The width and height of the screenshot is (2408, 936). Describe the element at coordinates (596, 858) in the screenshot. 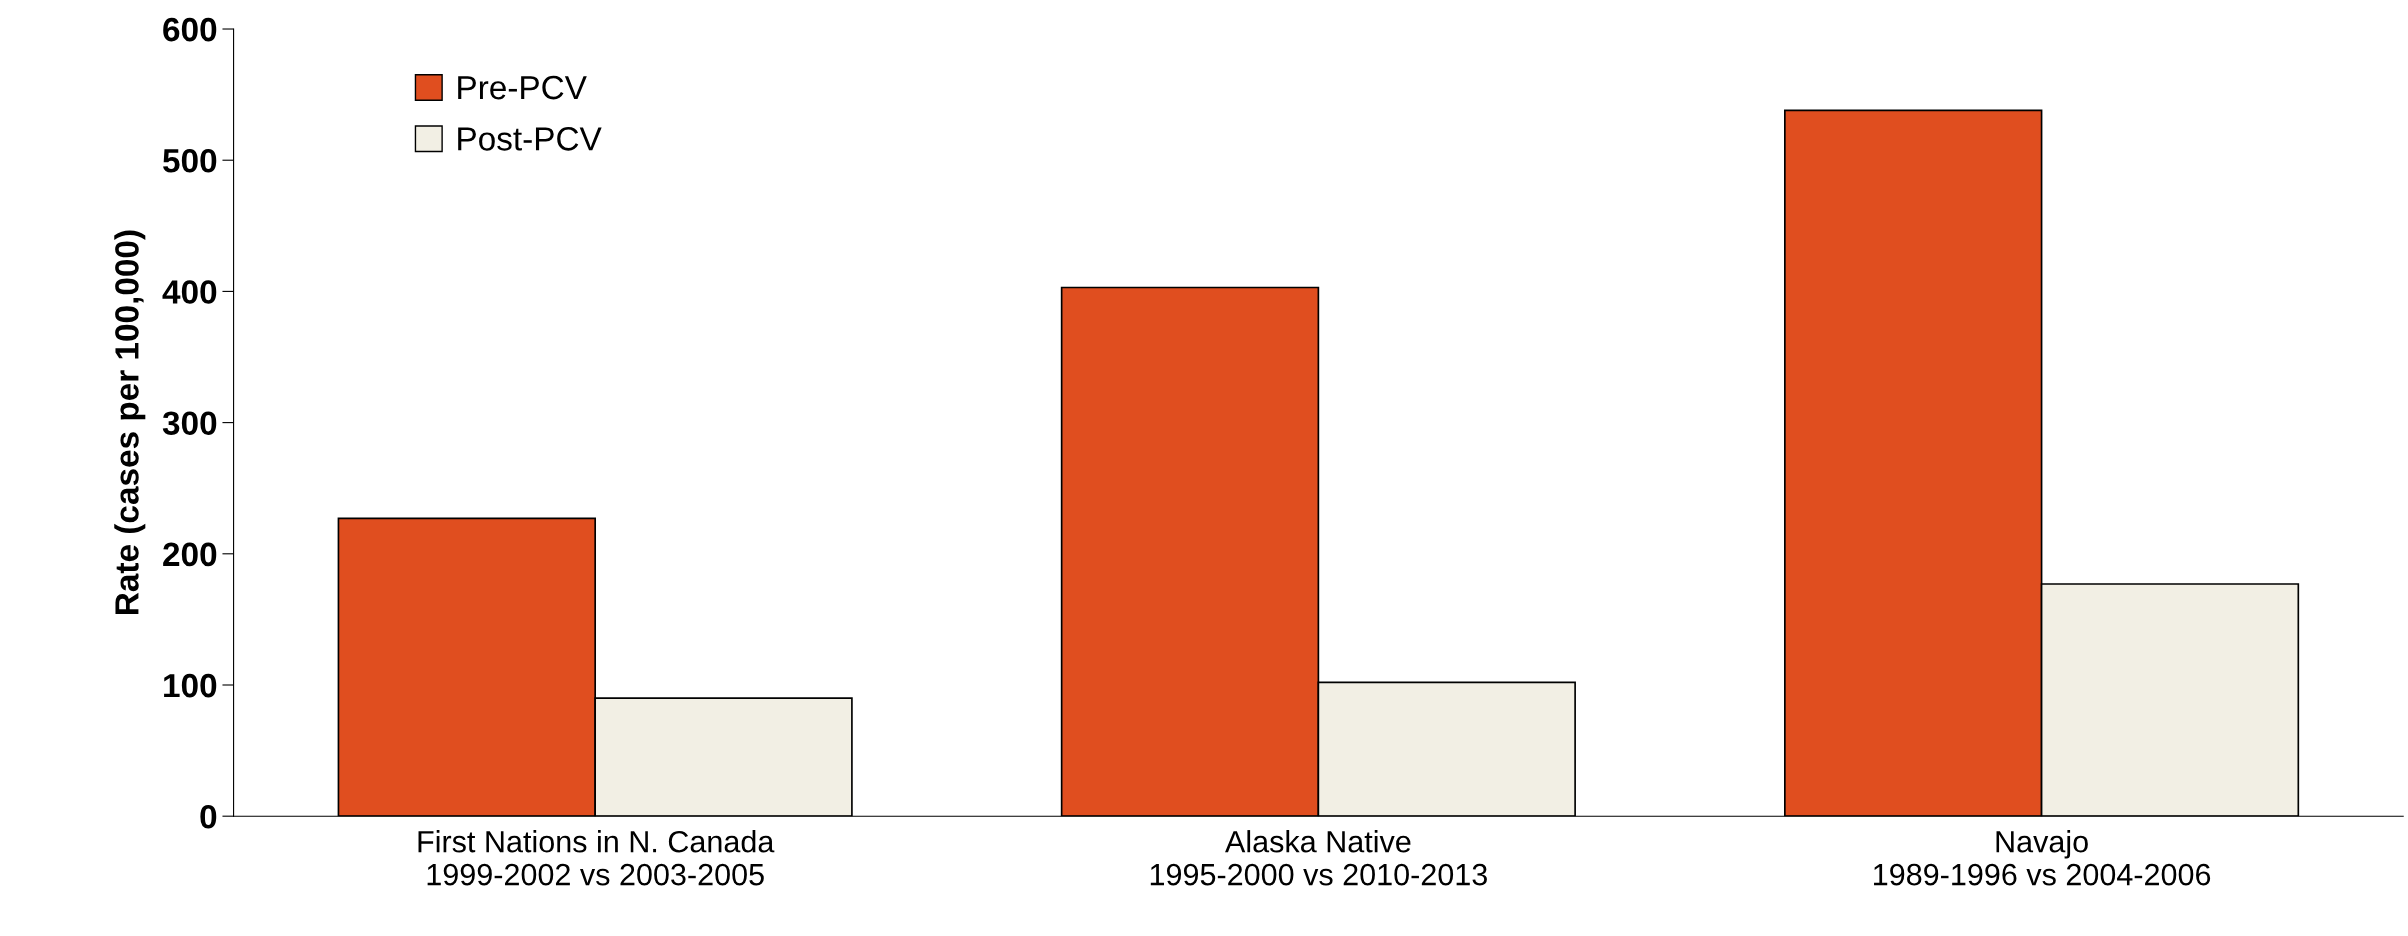

I see `x-tick-label: First Nations in N. Canada 1999-2002 vs 2003-2005` at that location.